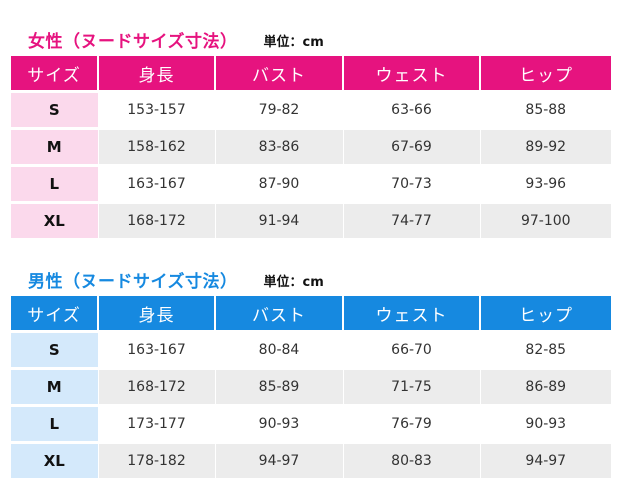 This screenshot has height=488, width=620. I want to click on hip-cell: 89-92, so click(545, 146).